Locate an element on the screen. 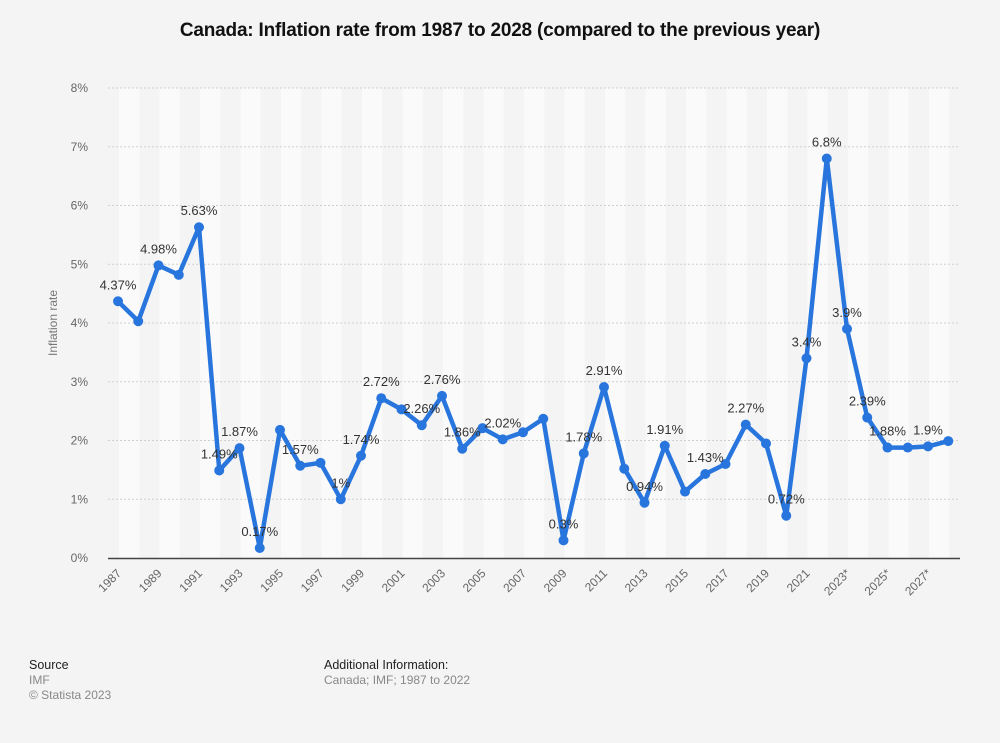 The height and width of the screenshot is (743, 1000). y-tick-label: 2% is located at coordinates (80, 441).